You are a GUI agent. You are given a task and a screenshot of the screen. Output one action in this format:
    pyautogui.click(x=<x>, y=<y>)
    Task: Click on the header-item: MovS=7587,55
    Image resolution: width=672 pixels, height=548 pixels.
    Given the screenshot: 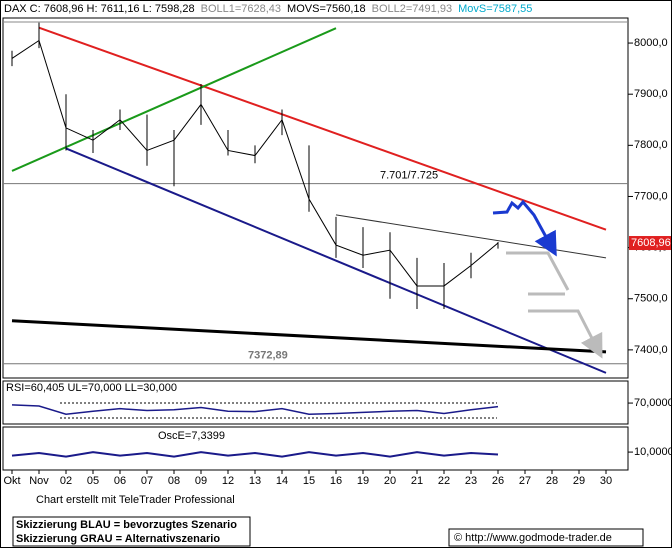 What is the action you would take?
    pyautogui.click(x=495, y=9)
    